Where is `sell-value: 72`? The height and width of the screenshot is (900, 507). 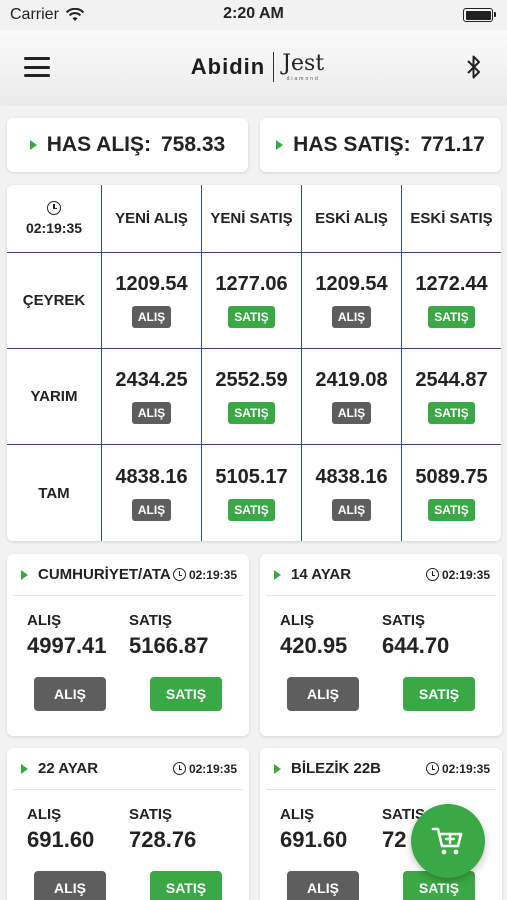 sell-value: 72 is located at coordinates (394, 839).